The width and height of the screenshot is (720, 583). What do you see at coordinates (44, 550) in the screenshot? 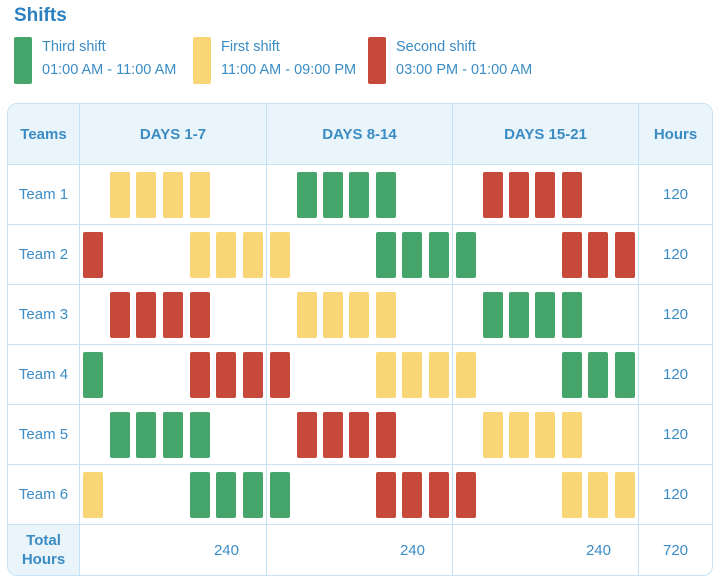
I see `total-hours-label: Total Hours` at bounding box center [44, 550].